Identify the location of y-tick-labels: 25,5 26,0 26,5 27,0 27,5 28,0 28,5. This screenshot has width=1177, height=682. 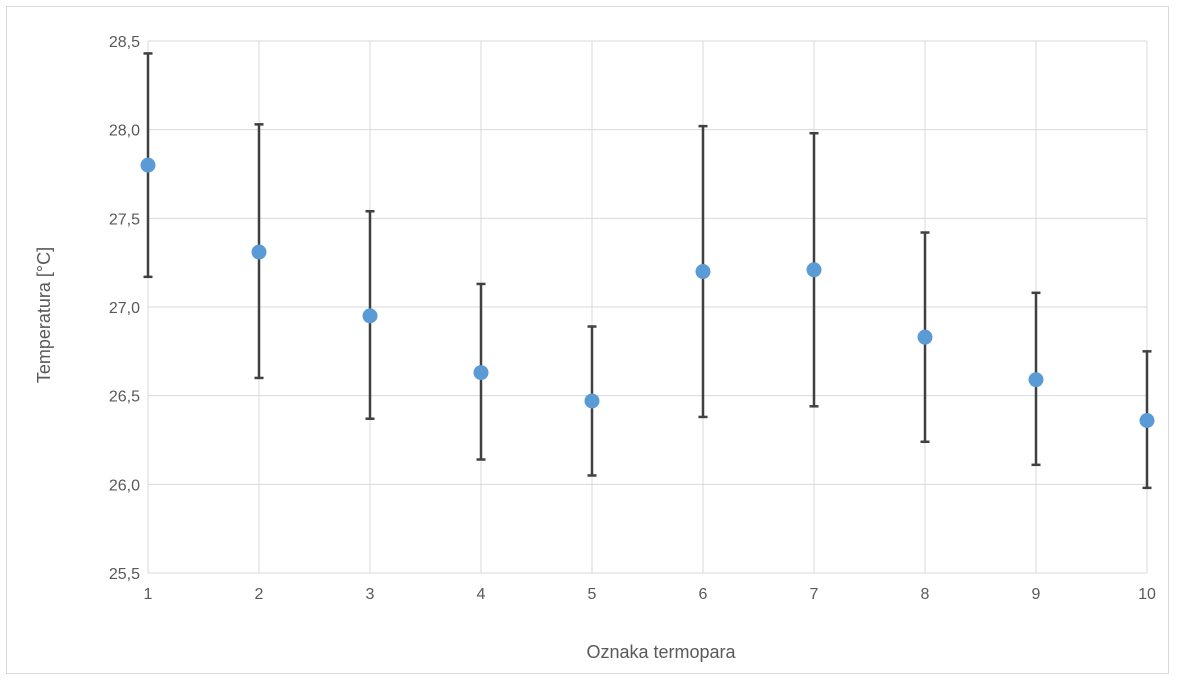
(124, 308).